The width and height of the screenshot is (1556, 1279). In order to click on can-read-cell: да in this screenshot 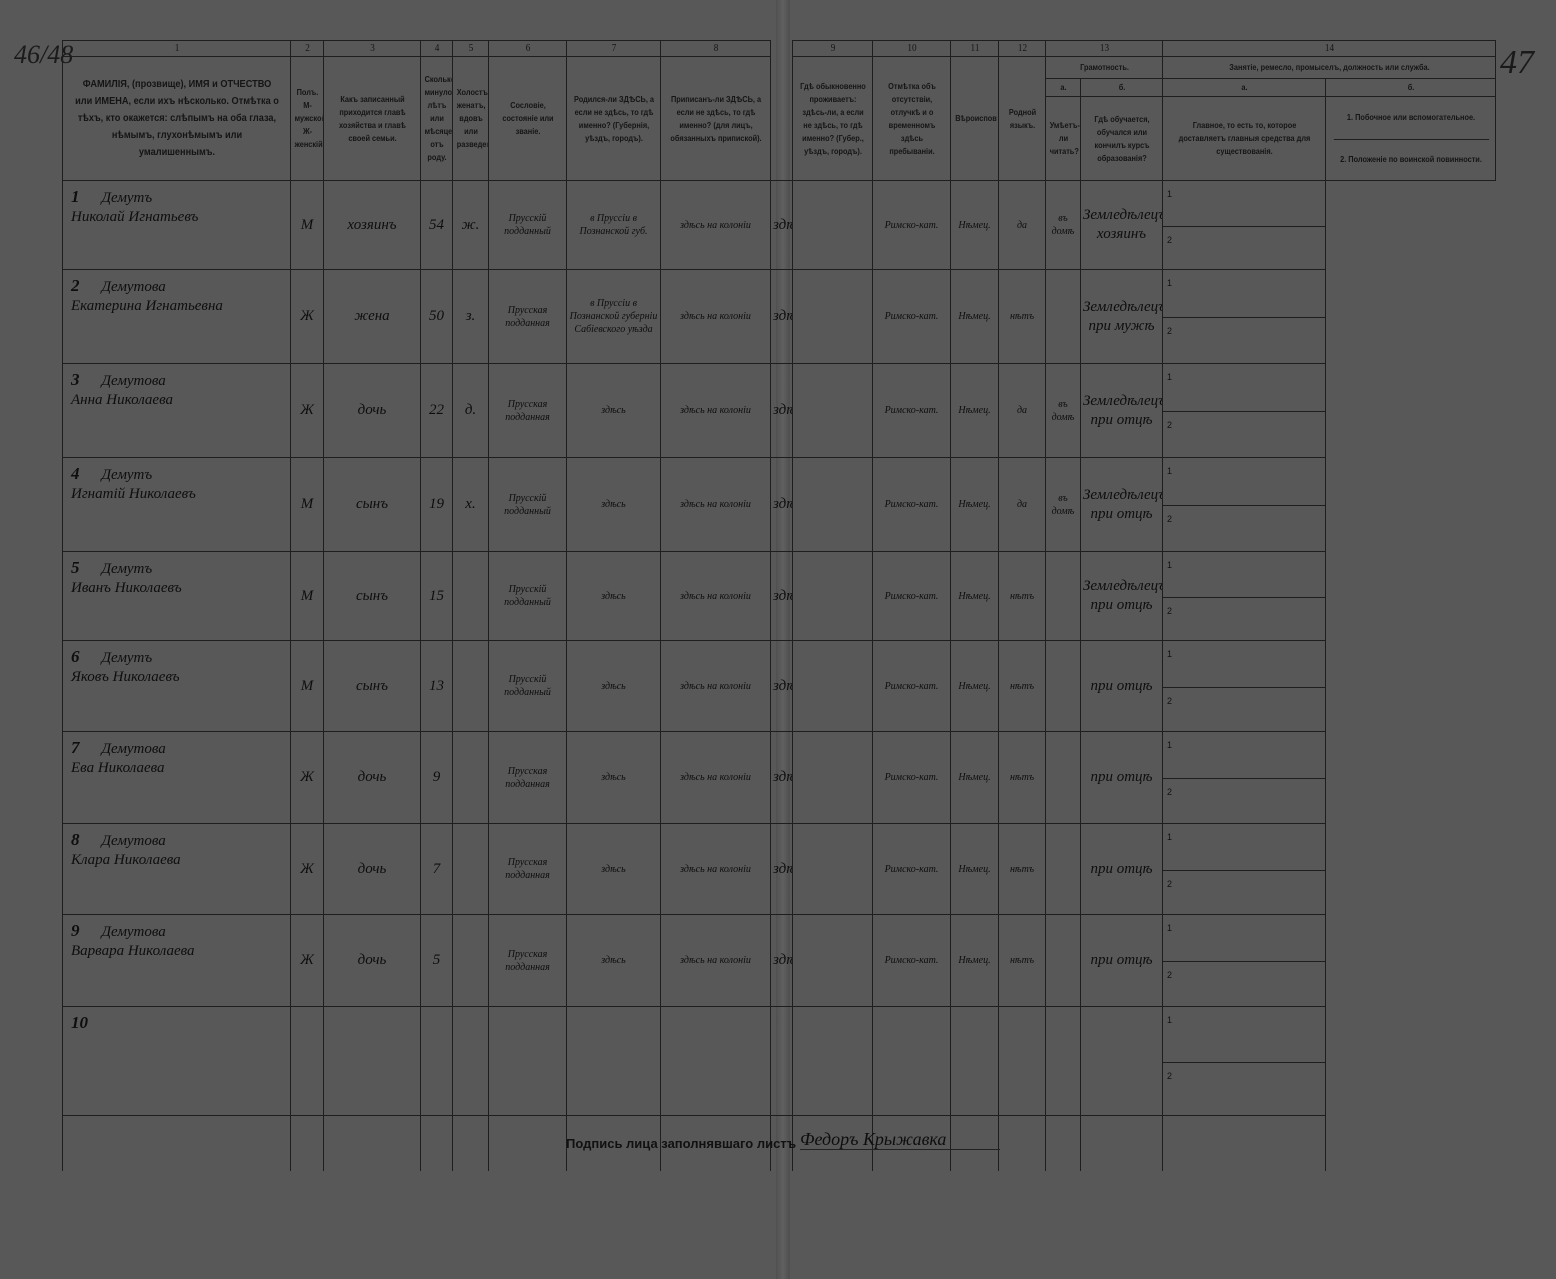, I will do `click(1022, 504)`.